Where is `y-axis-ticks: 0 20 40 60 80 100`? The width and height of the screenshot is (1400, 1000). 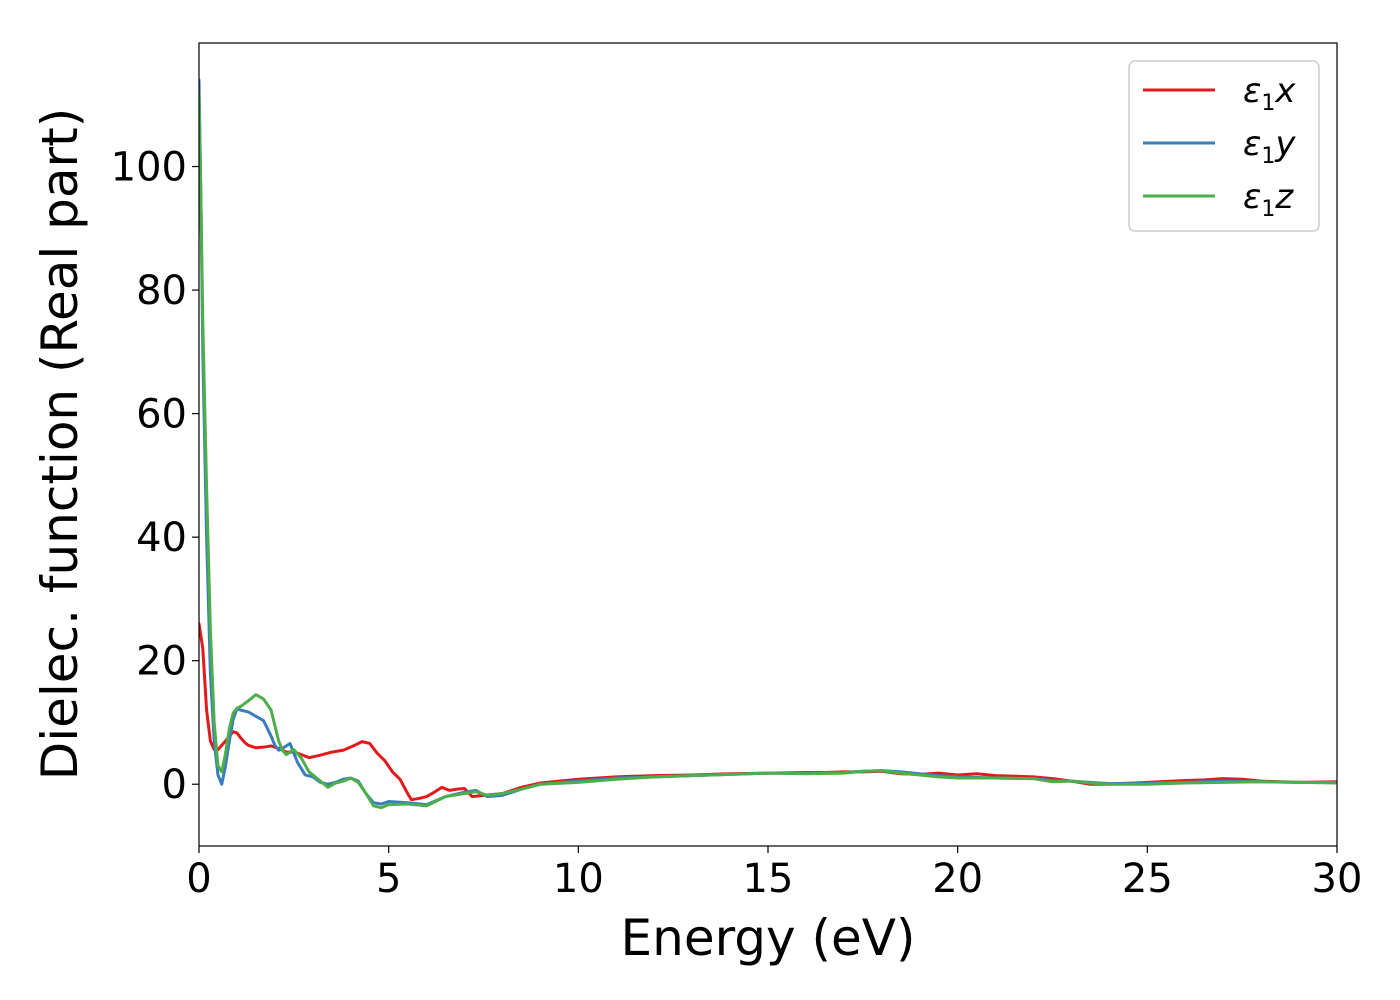
y-axis-ticks: 0 20 40 60 80 100 is located at coordinates (155, 476).